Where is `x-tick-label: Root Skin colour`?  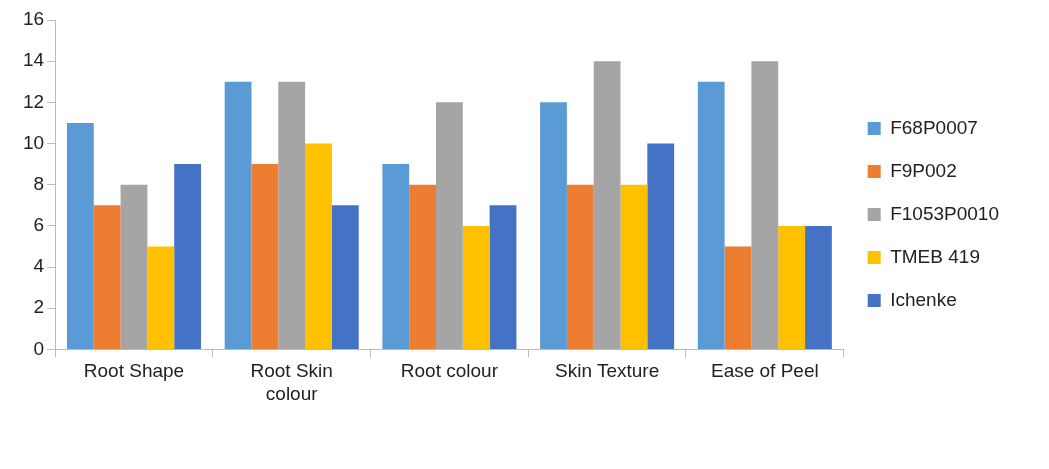 x-tick-label: Root Skin colour is located at coordinates (291, 382).